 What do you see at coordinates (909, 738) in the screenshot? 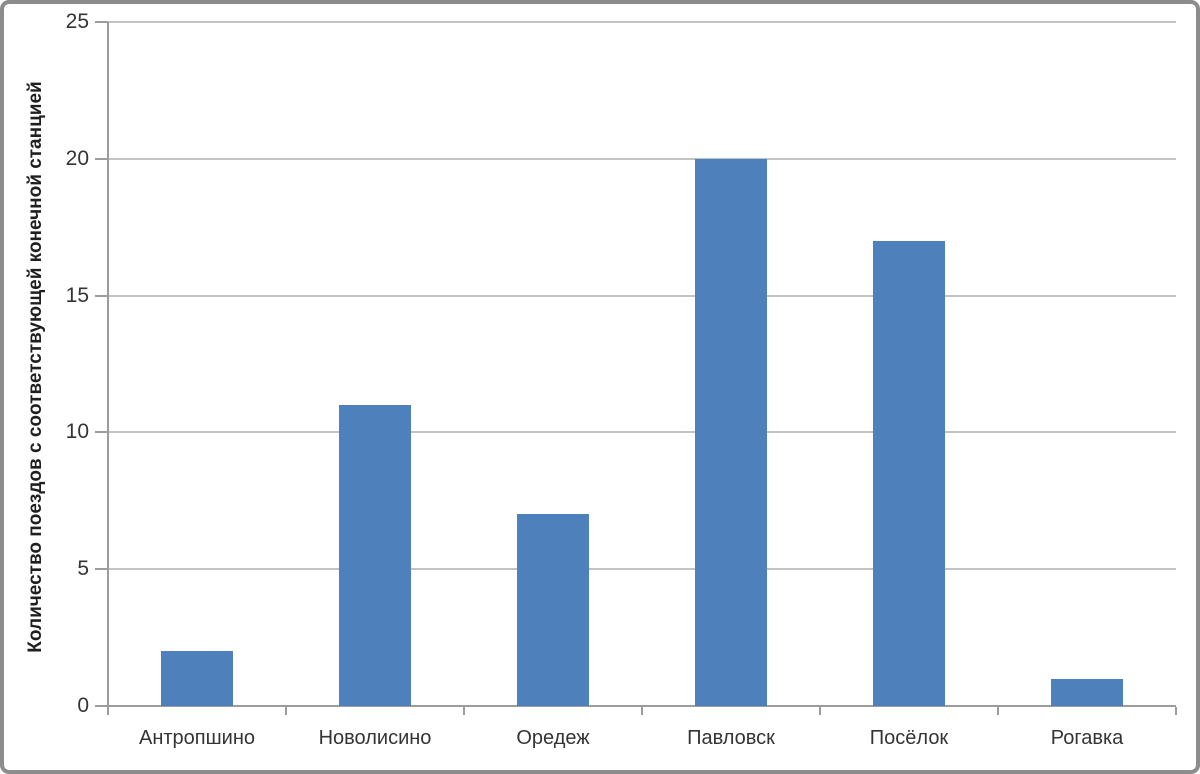
I see `x-category-label: Посёлок` at bounding box center [909, 738].